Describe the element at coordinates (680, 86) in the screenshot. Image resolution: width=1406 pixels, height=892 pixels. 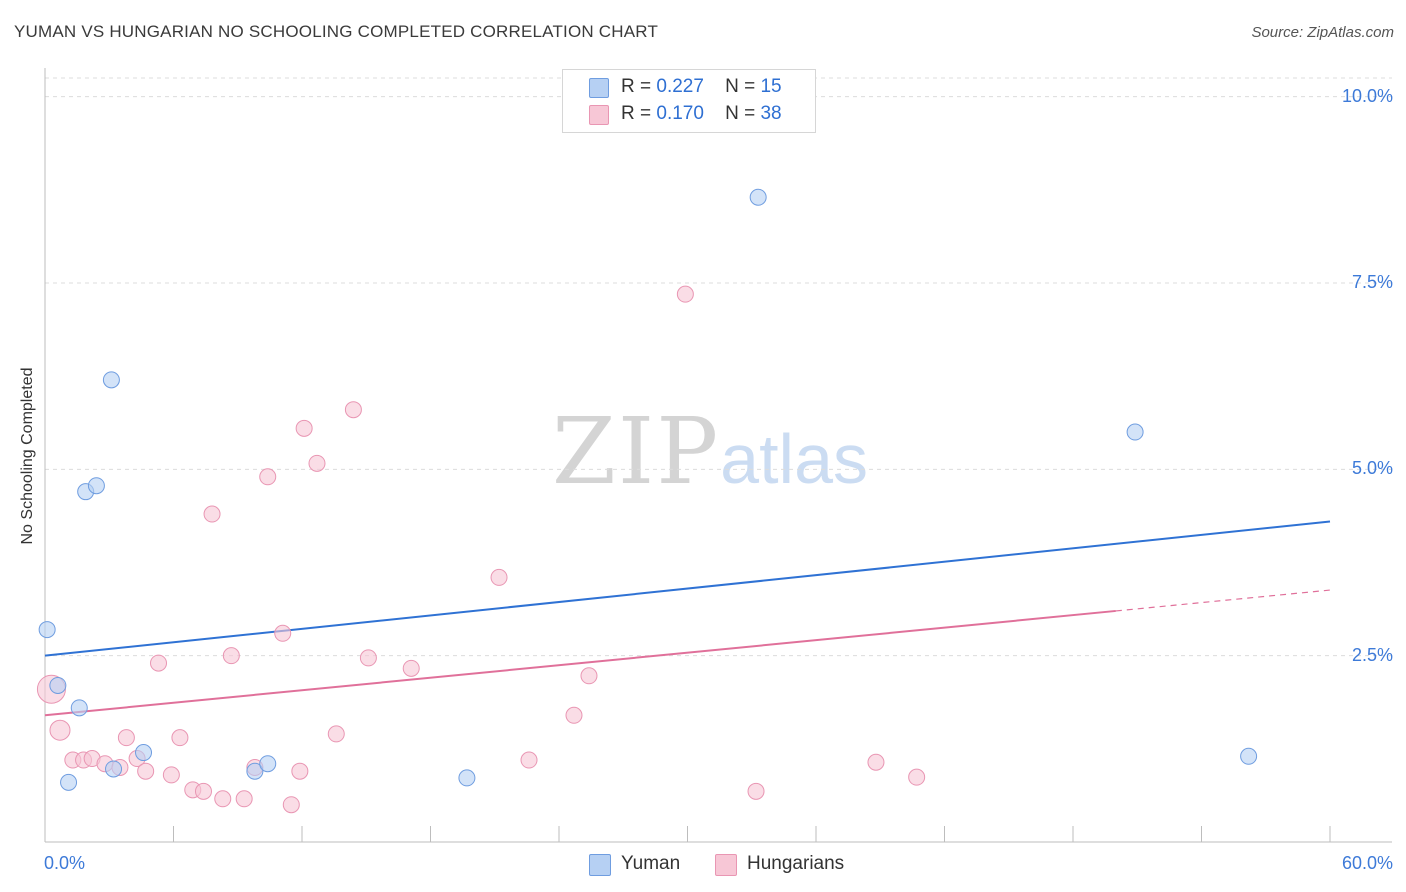
I see `r-value: 0.227` at that location.